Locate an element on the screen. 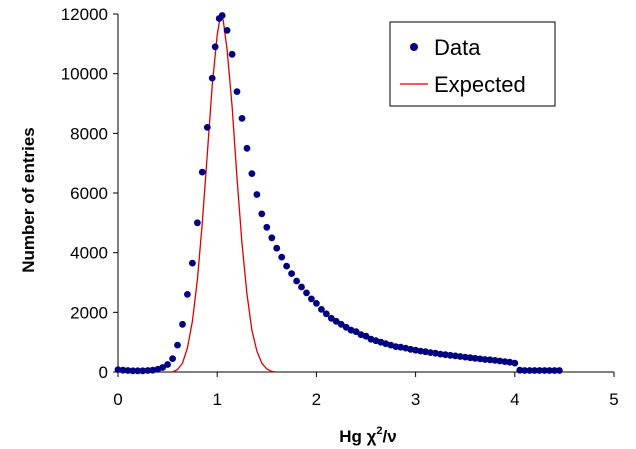 The width and height of the screenshot is (636, 449). x-tick-label: 3 is located at coordinates (415, 399).